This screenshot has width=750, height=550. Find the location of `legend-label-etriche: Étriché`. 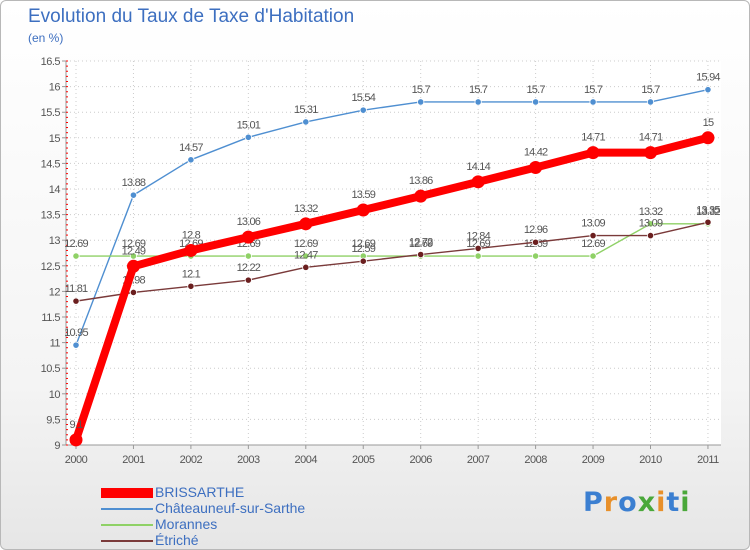

legend-label-etriche: Étriché is located at coordinates (177, 540).